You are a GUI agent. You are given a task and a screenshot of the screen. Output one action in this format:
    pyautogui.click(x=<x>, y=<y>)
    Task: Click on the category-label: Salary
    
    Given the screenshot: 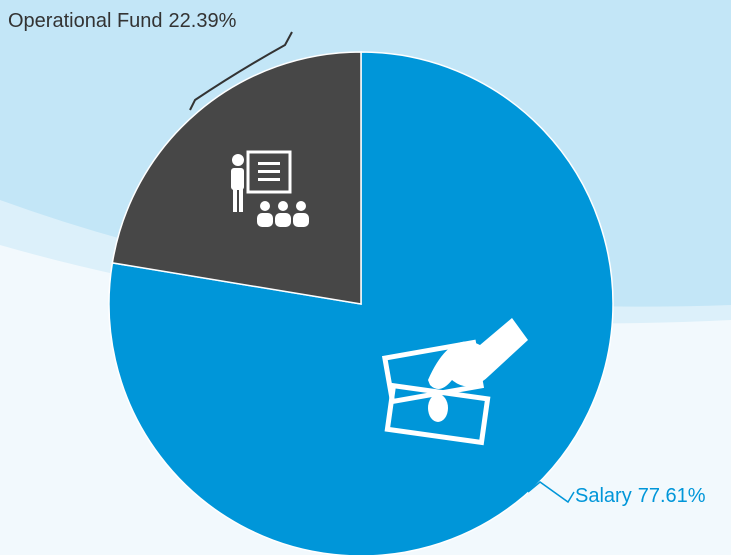 What is the action you would take?
    pyautogui.click(x=603, y=496)
    